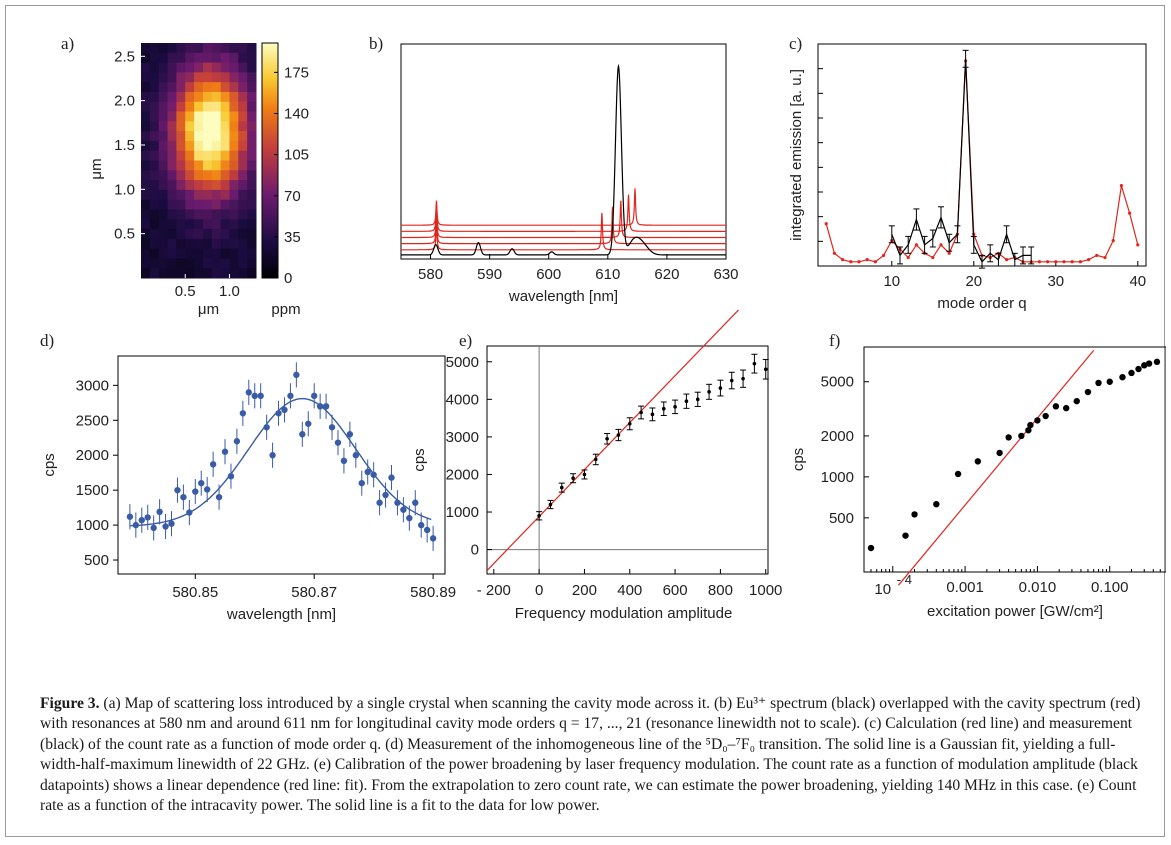  I want to click on panel-label-f: f), so click(834, 340).